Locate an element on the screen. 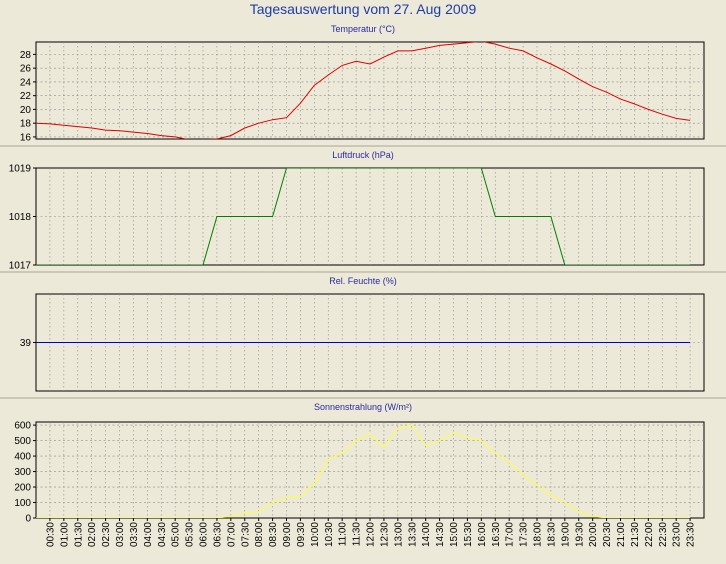 The height and width of the screenshot is (564, 726). x-tick-label: 07:00 is located at coordinates (231, 534).